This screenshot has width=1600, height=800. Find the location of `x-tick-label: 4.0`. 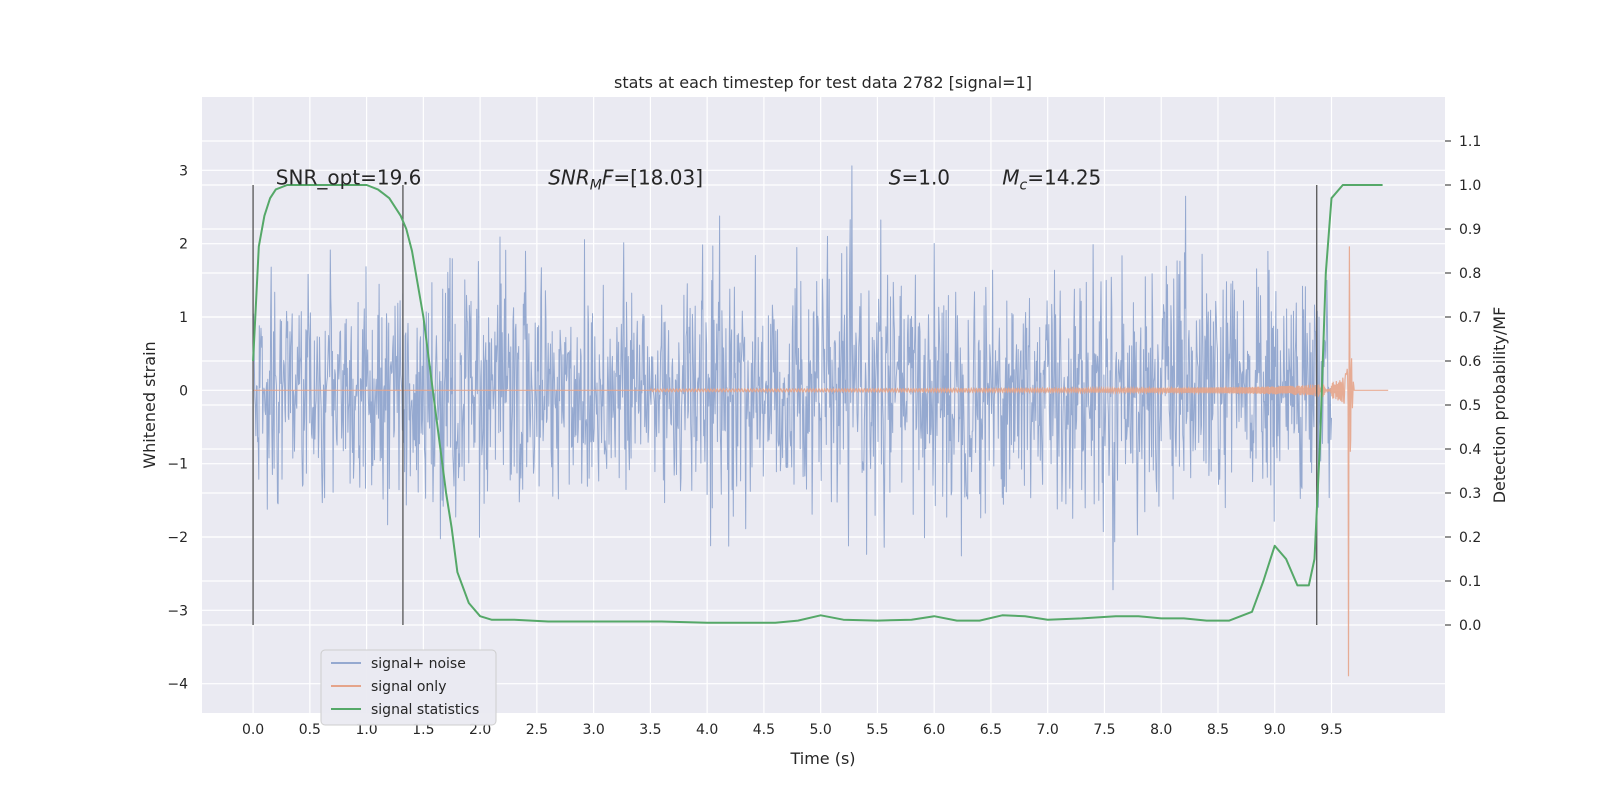

x-tick-label: 4.0 is located at coordinates (707, 730).